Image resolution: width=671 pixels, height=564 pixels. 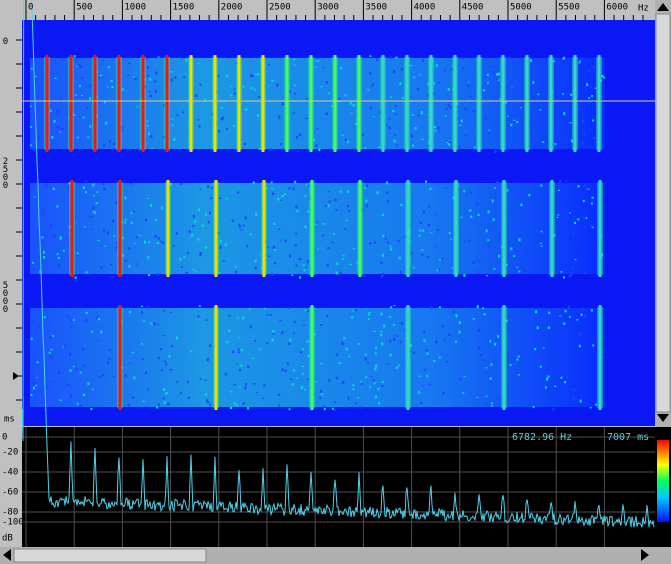 I want to click on scroll-left, so click(x=7, y=555).